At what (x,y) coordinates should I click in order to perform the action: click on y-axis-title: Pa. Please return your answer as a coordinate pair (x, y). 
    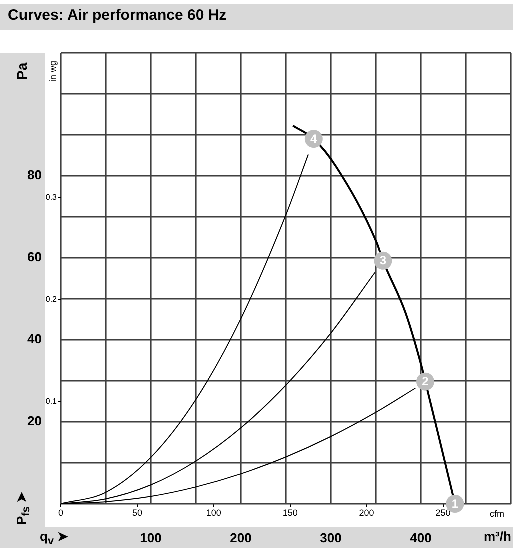
    Looking at the image, I should click on (22, 71).